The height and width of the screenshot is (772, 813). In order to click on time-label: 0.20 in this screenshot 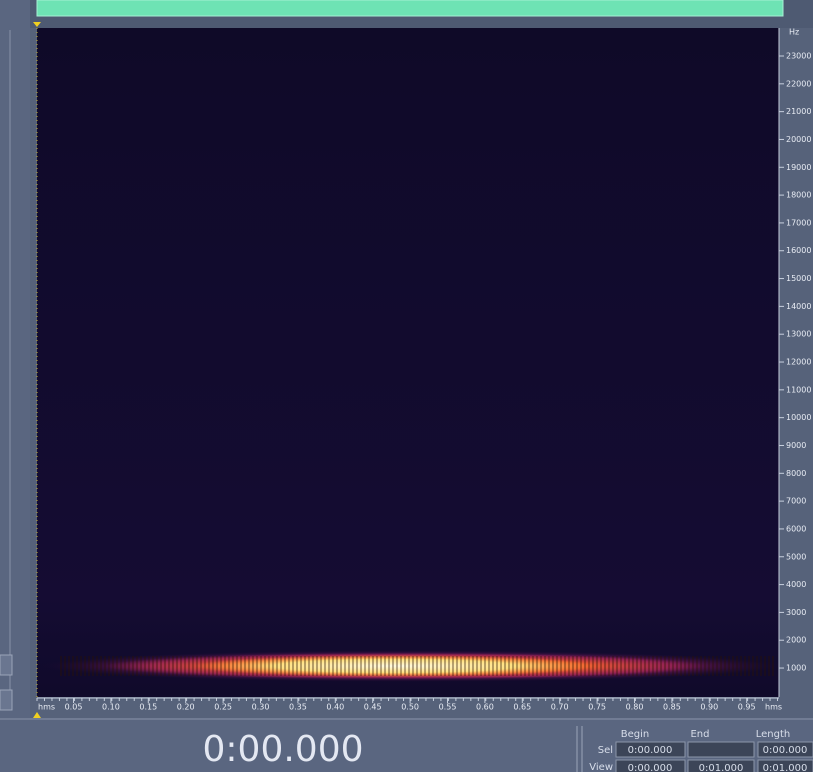, I will do `click(186, 707)`.